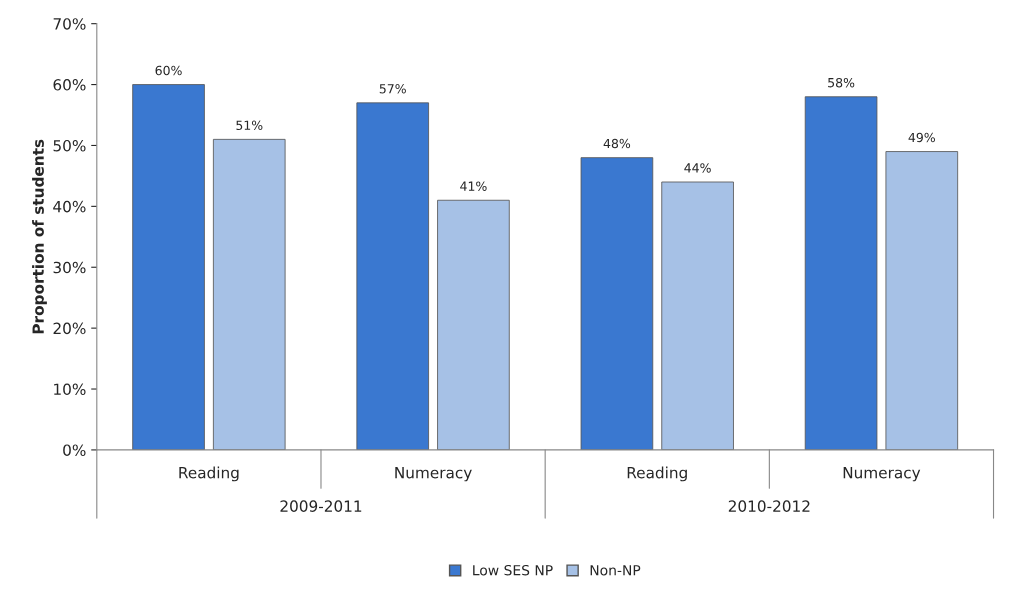 Image resolution: width=1019 pixels, height=592 pixels. Describe the element at coordinates (769, 506) in the screenshot. I see `text: 2010-2012` at that location.